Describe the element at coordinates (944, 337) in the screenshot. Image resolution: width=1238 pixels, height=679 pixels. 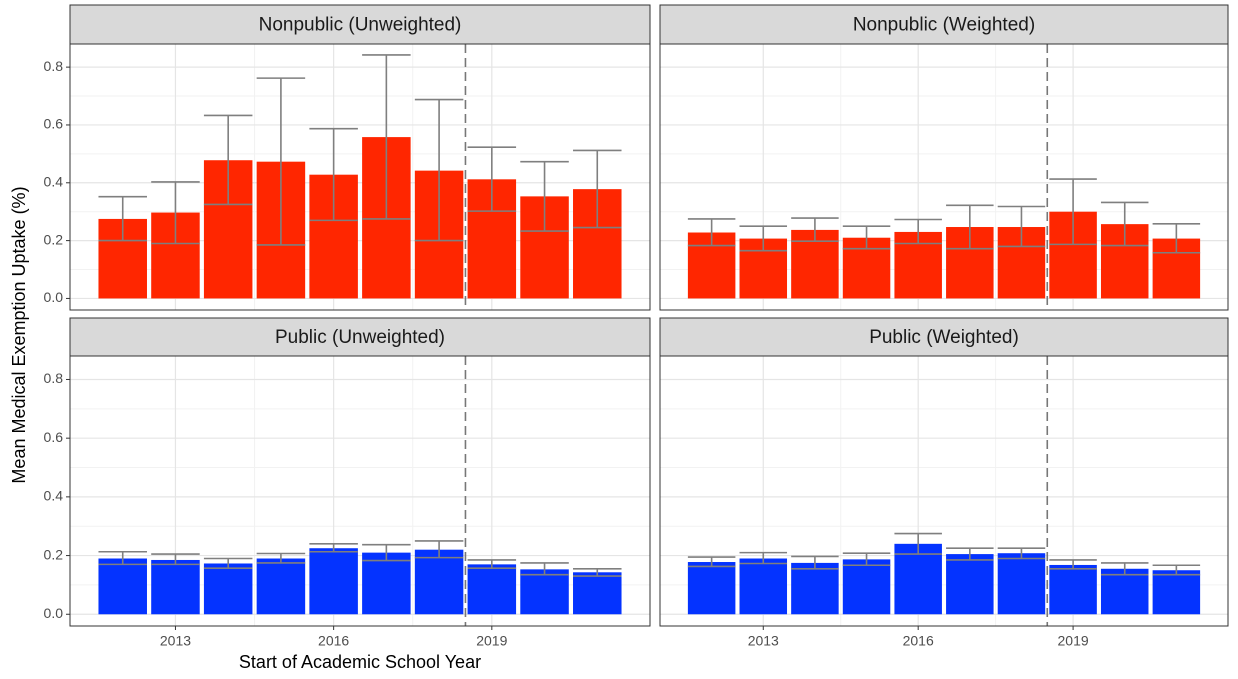
I see `strip-title: Public (Weighted)` at that location.